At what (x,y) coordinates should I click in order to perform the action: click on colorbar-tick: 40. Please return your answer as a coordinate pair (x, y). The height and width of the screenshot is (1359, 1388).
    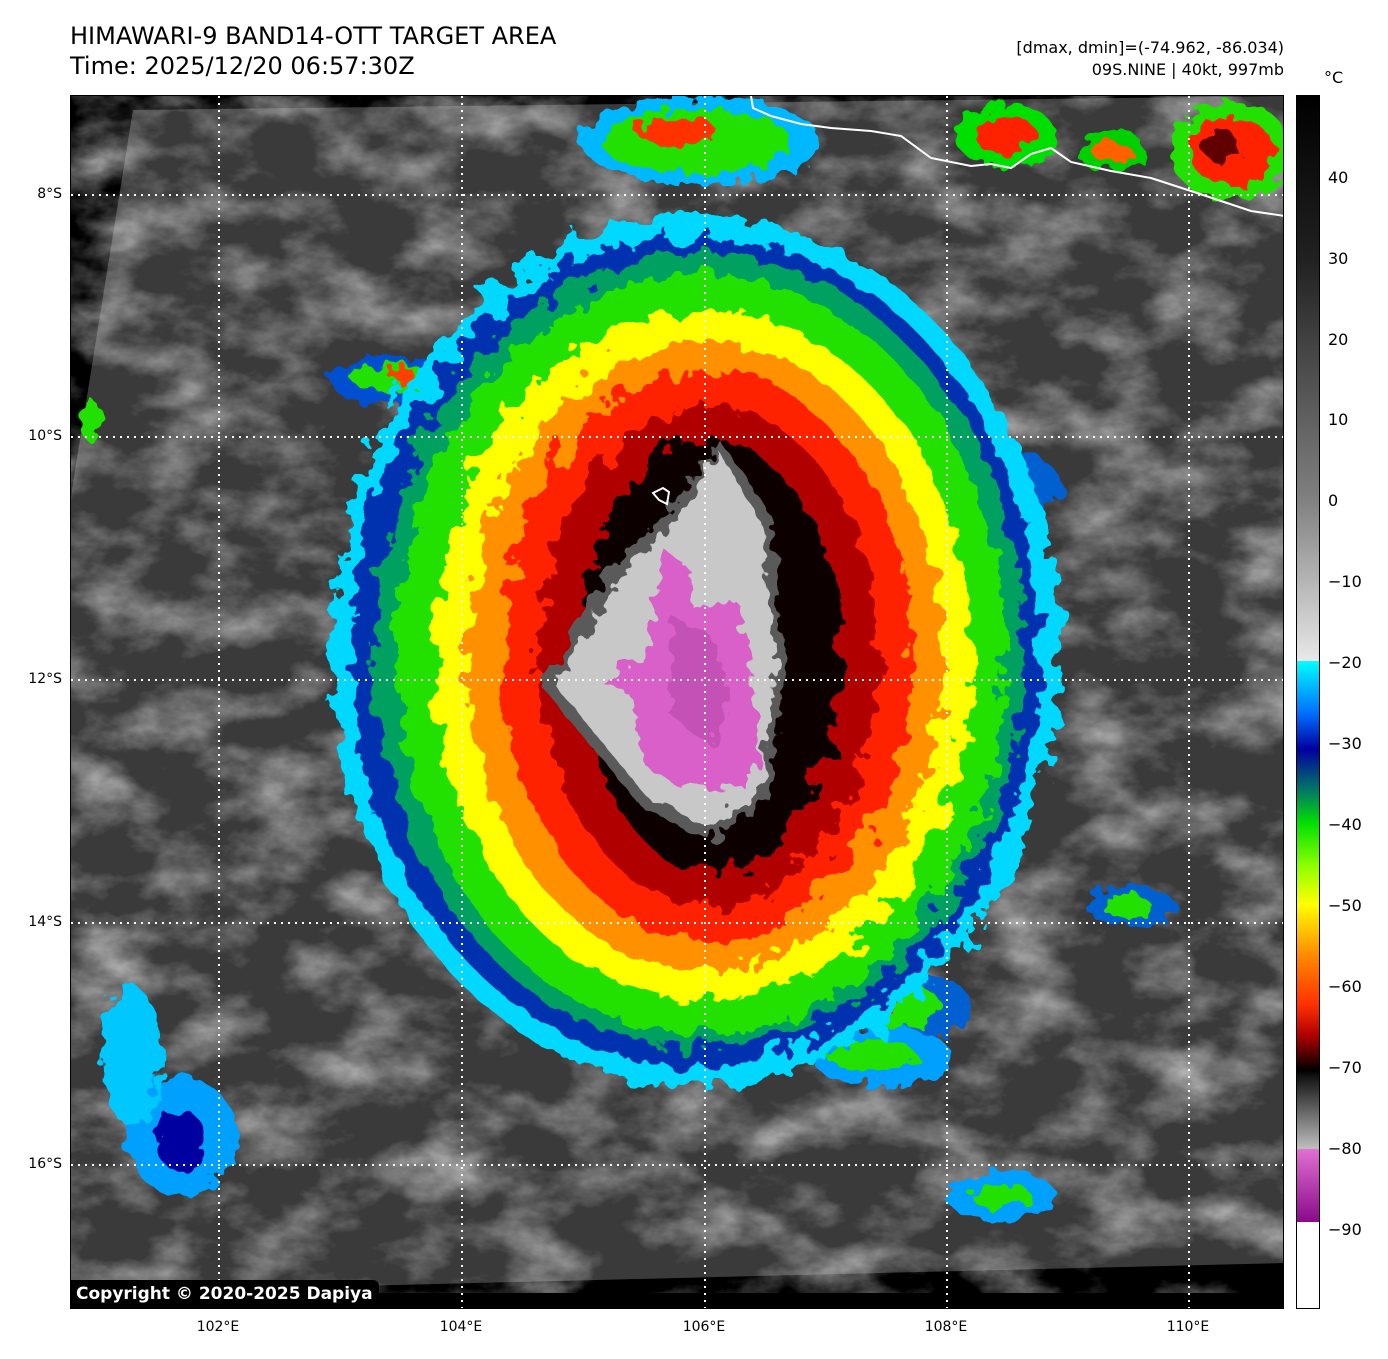
    Looking at the image, I should click on (1338, 177).